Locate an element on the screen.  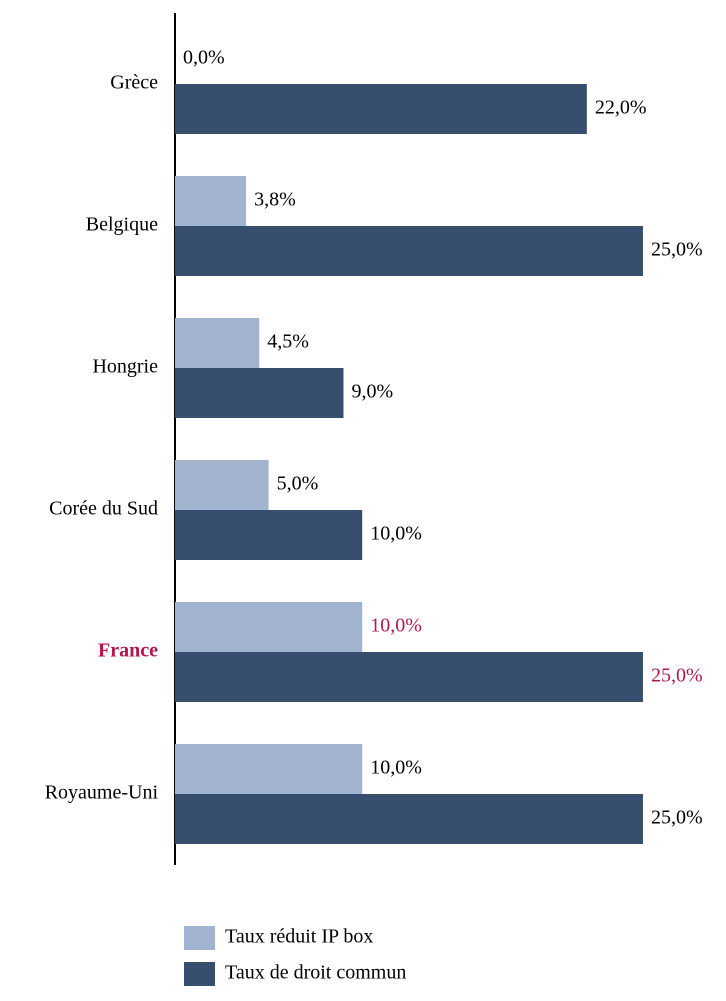
category-label: Royaume-Uni is located at coordinates (102, 793).